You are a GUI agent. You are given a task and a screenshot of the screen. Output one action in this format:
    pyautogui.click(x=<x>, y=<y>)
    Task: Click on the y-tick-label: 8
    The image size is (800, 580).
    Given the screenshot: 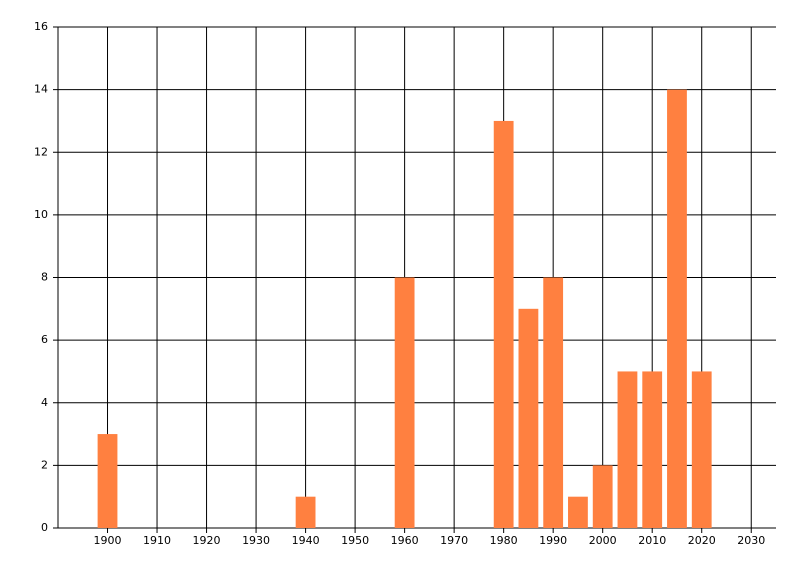 What is the action you would take?
    pyautogui.click(x=44, y=277)
    